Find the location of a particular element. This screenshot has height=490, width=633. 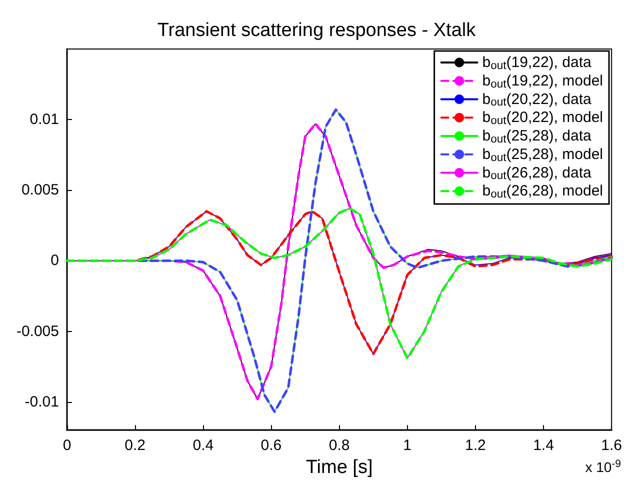

y-tick-label: -0.005 is located at coordinates (37, 331).